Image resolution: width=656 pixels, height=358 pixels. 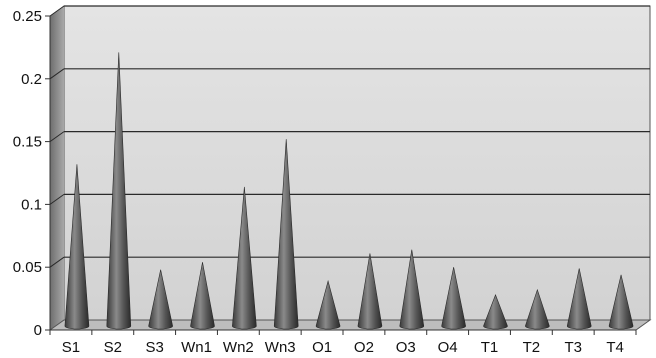 I want to click on bar-S2, so click(x=119, y=191).